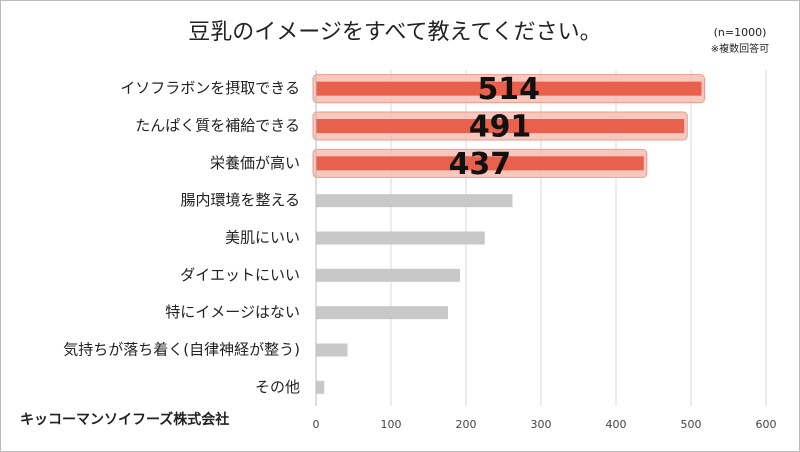 Image resolution: width=800 pixels, height=452 pixels. I want to click on data-label: 437, so click(480, 164).